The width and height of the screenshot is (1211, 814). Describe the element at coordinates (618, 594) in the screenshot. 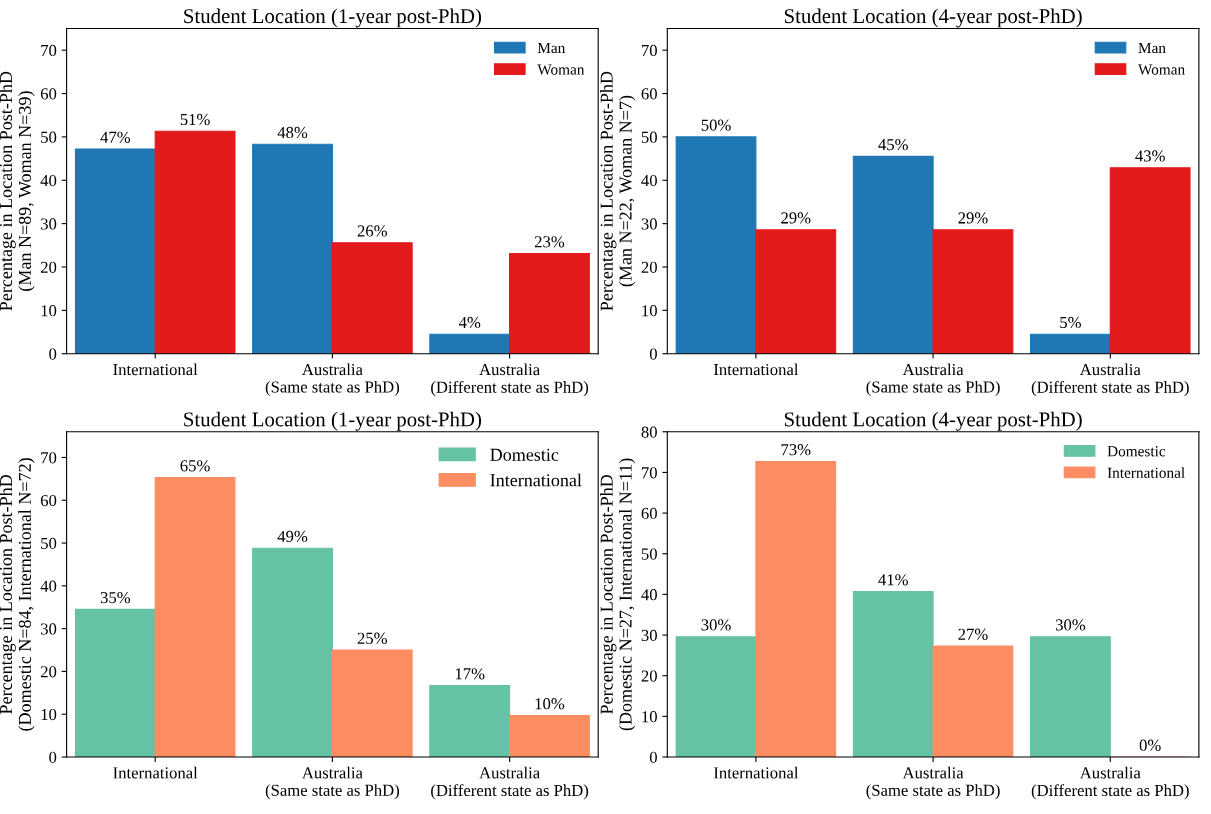

I see `y-axis-title: Percentage in Location Post-PhD (Domestic N=27, International N=11)` at that location.